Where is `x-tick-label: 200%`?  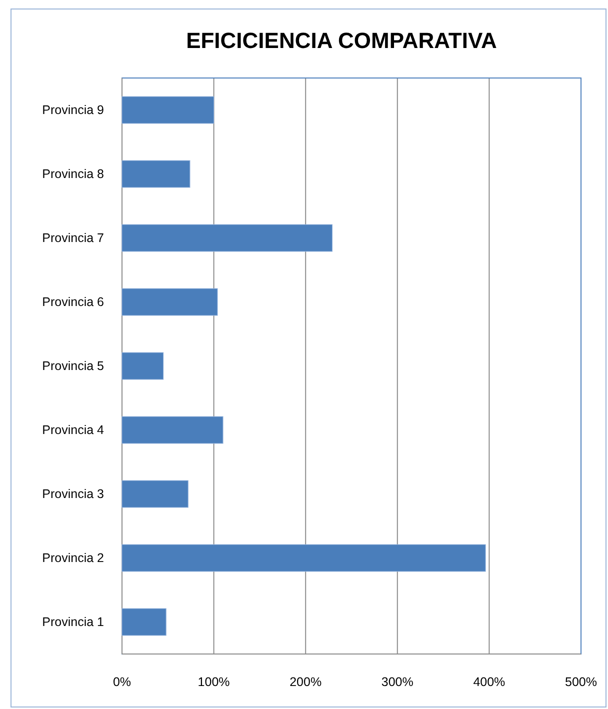 x-tick-label: 200% is located at coordinates (306, 682).